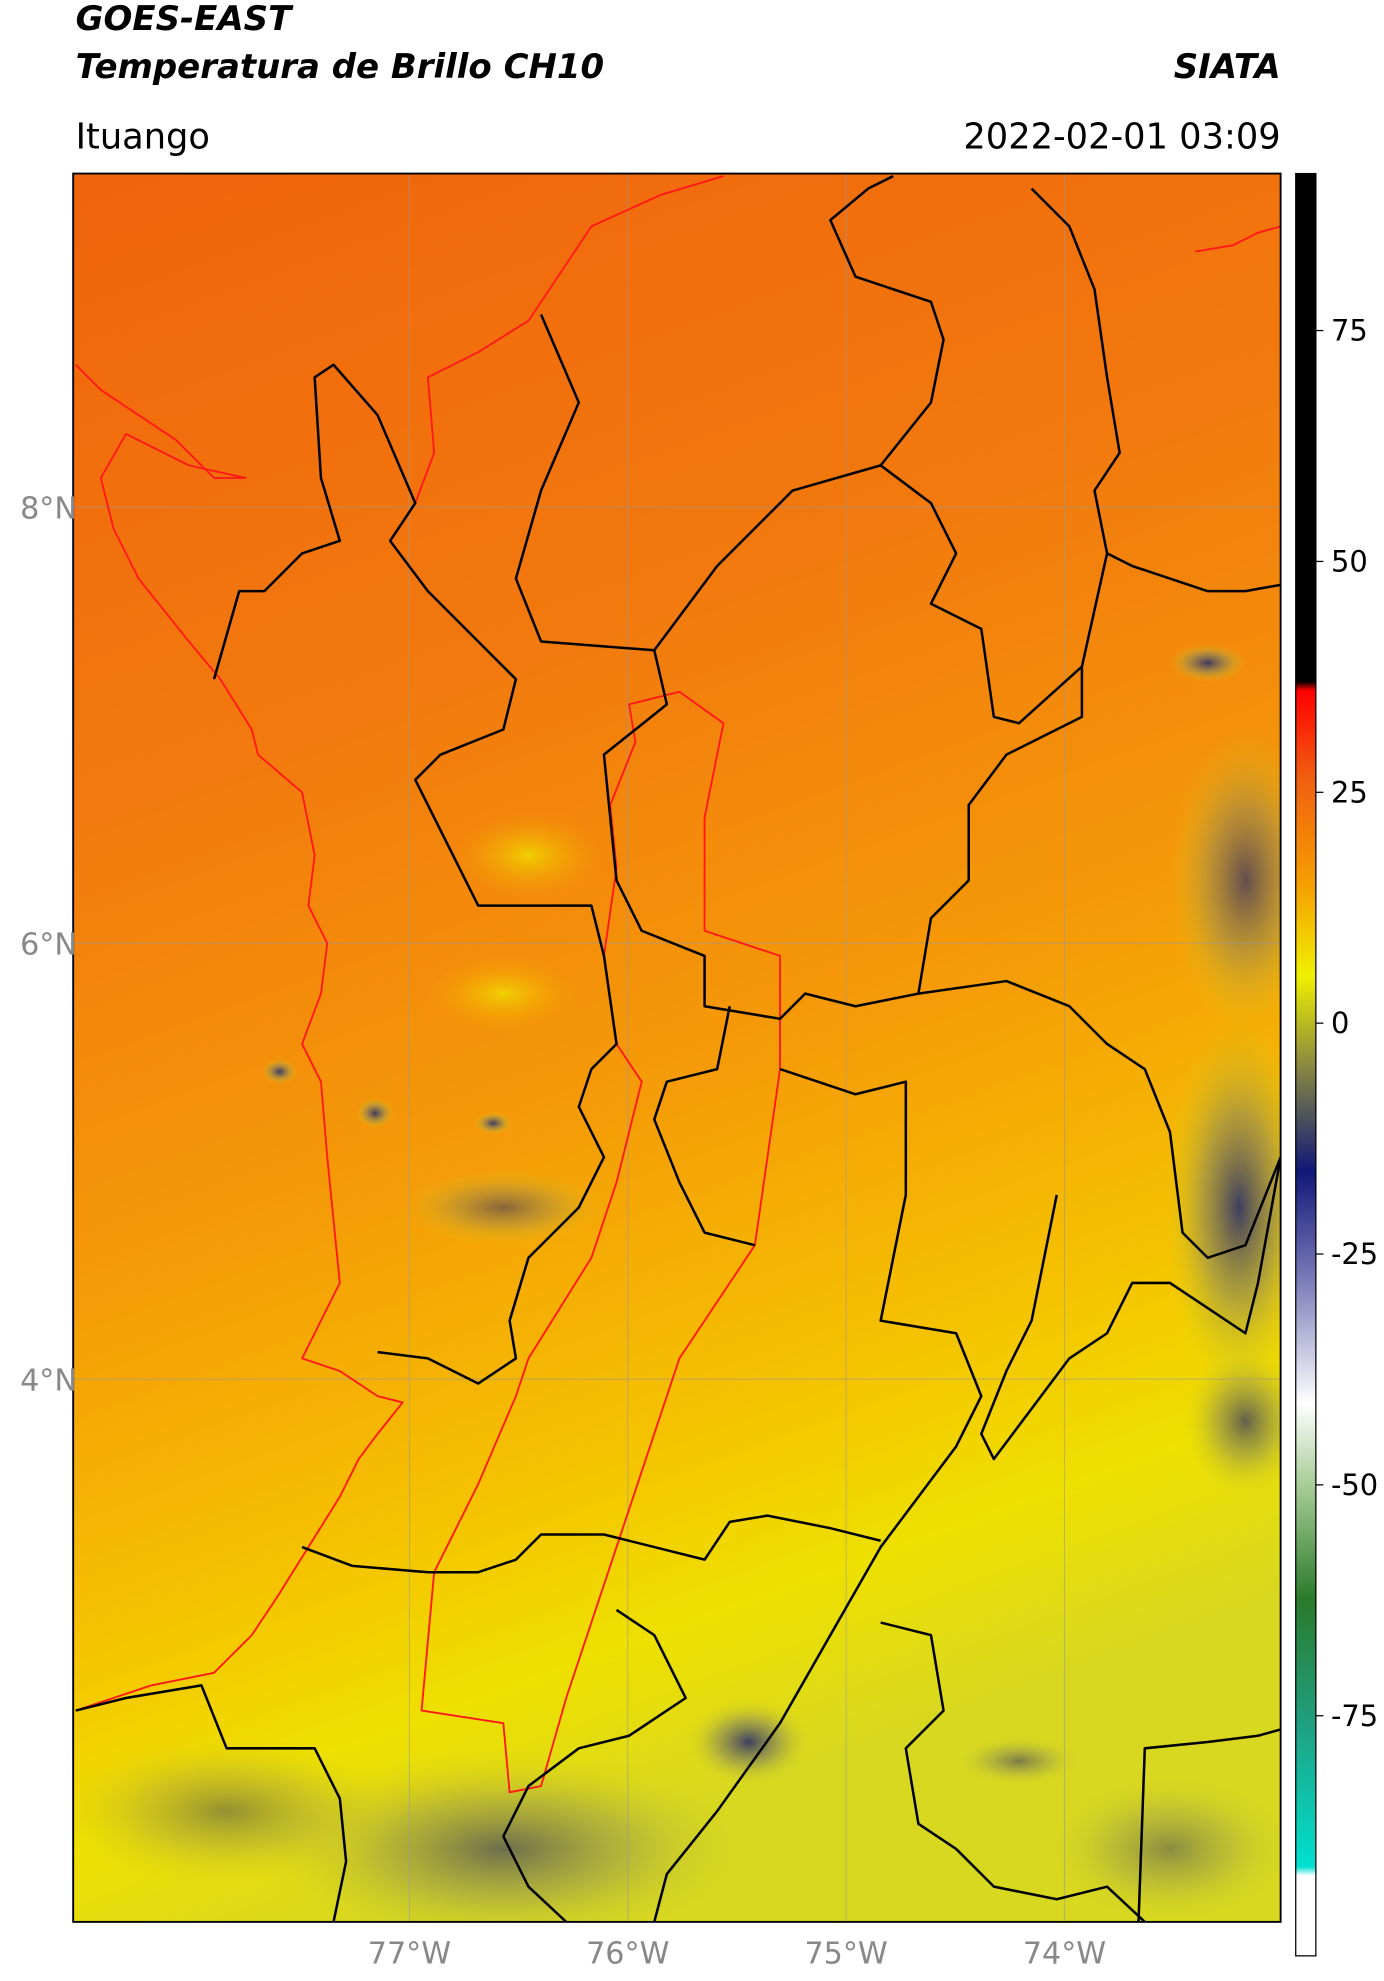  What do you see at coordinates (1237, 239) in the screenshot?
I see `coastline-east` at bounding box center [1237, 239].